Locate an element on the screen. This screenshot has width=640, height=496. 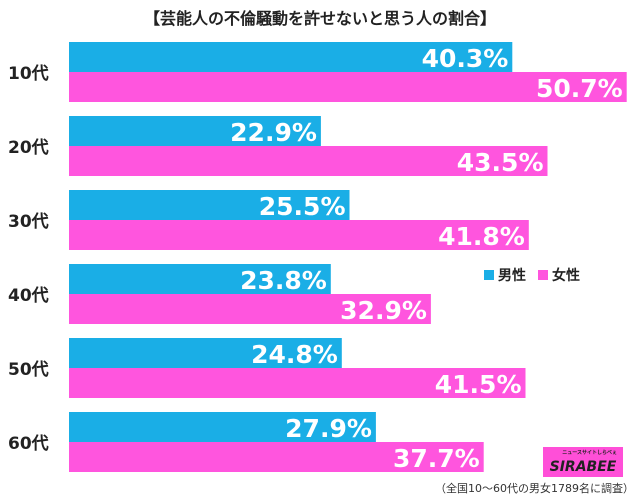
data-label: 41.8% is located at coordinates (481, 236).